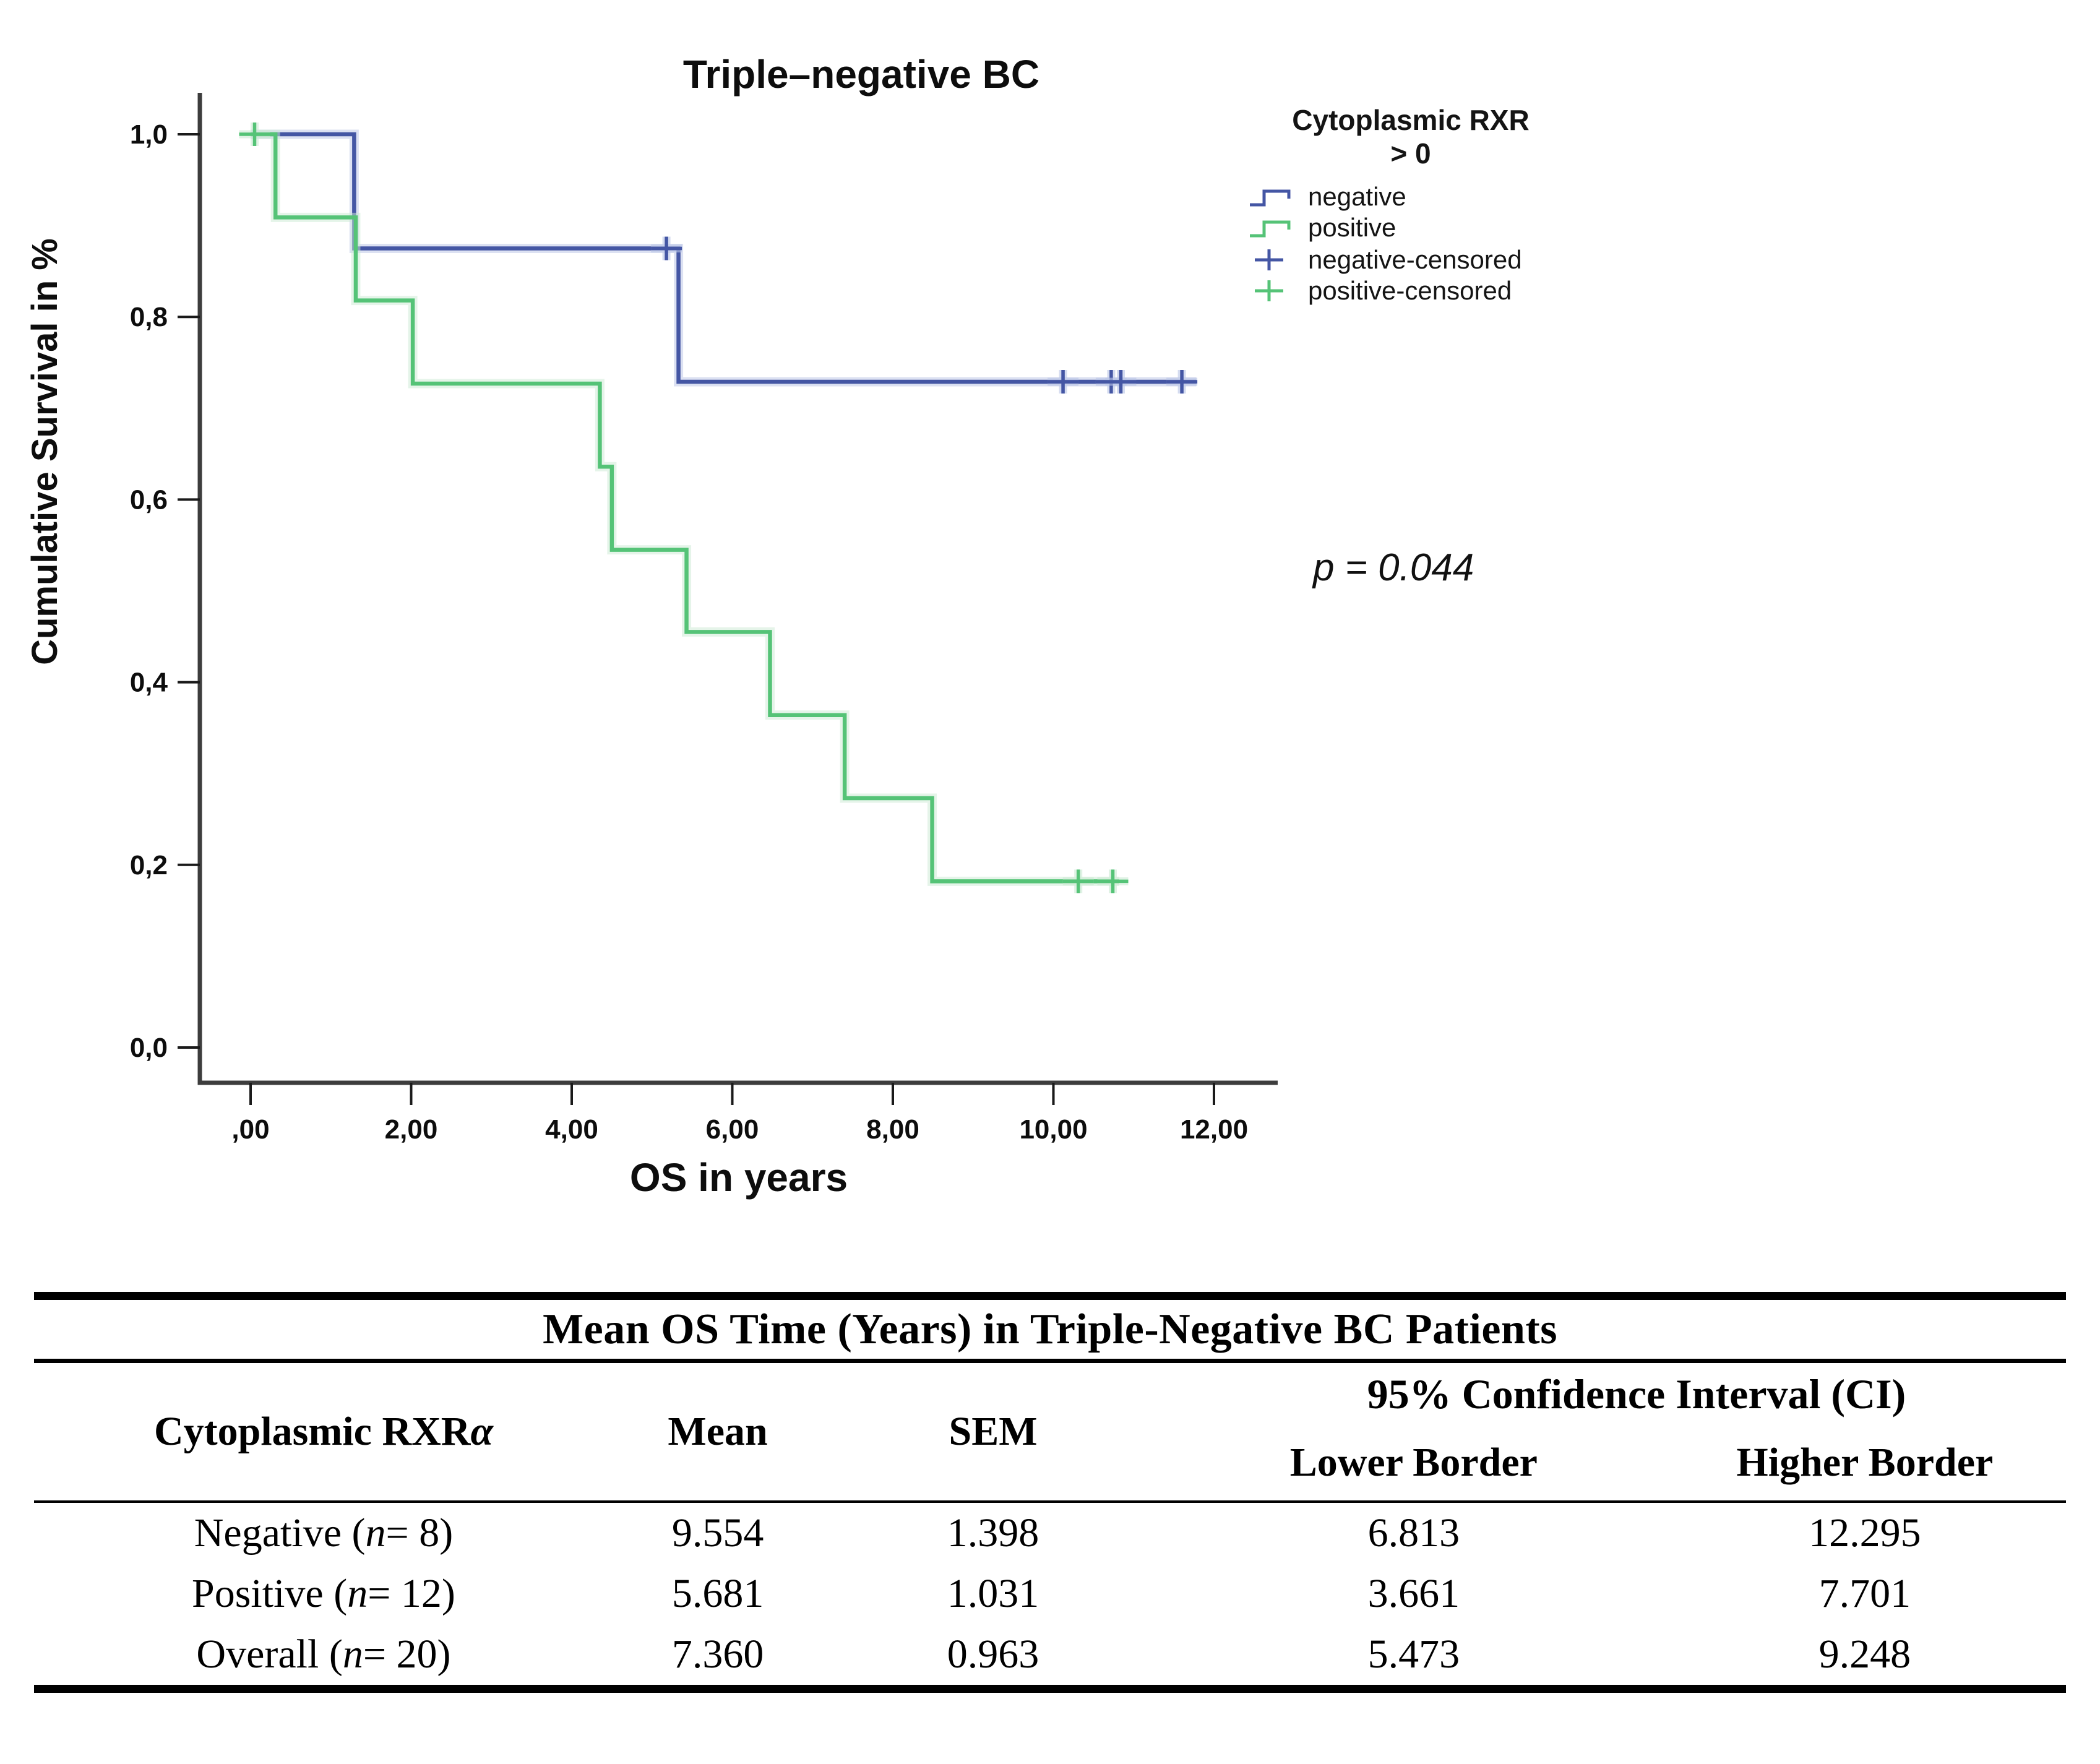  I want to click on header-cytoplasmic-rxra: Cytoplasmic RXR α, so click(323, 1431).